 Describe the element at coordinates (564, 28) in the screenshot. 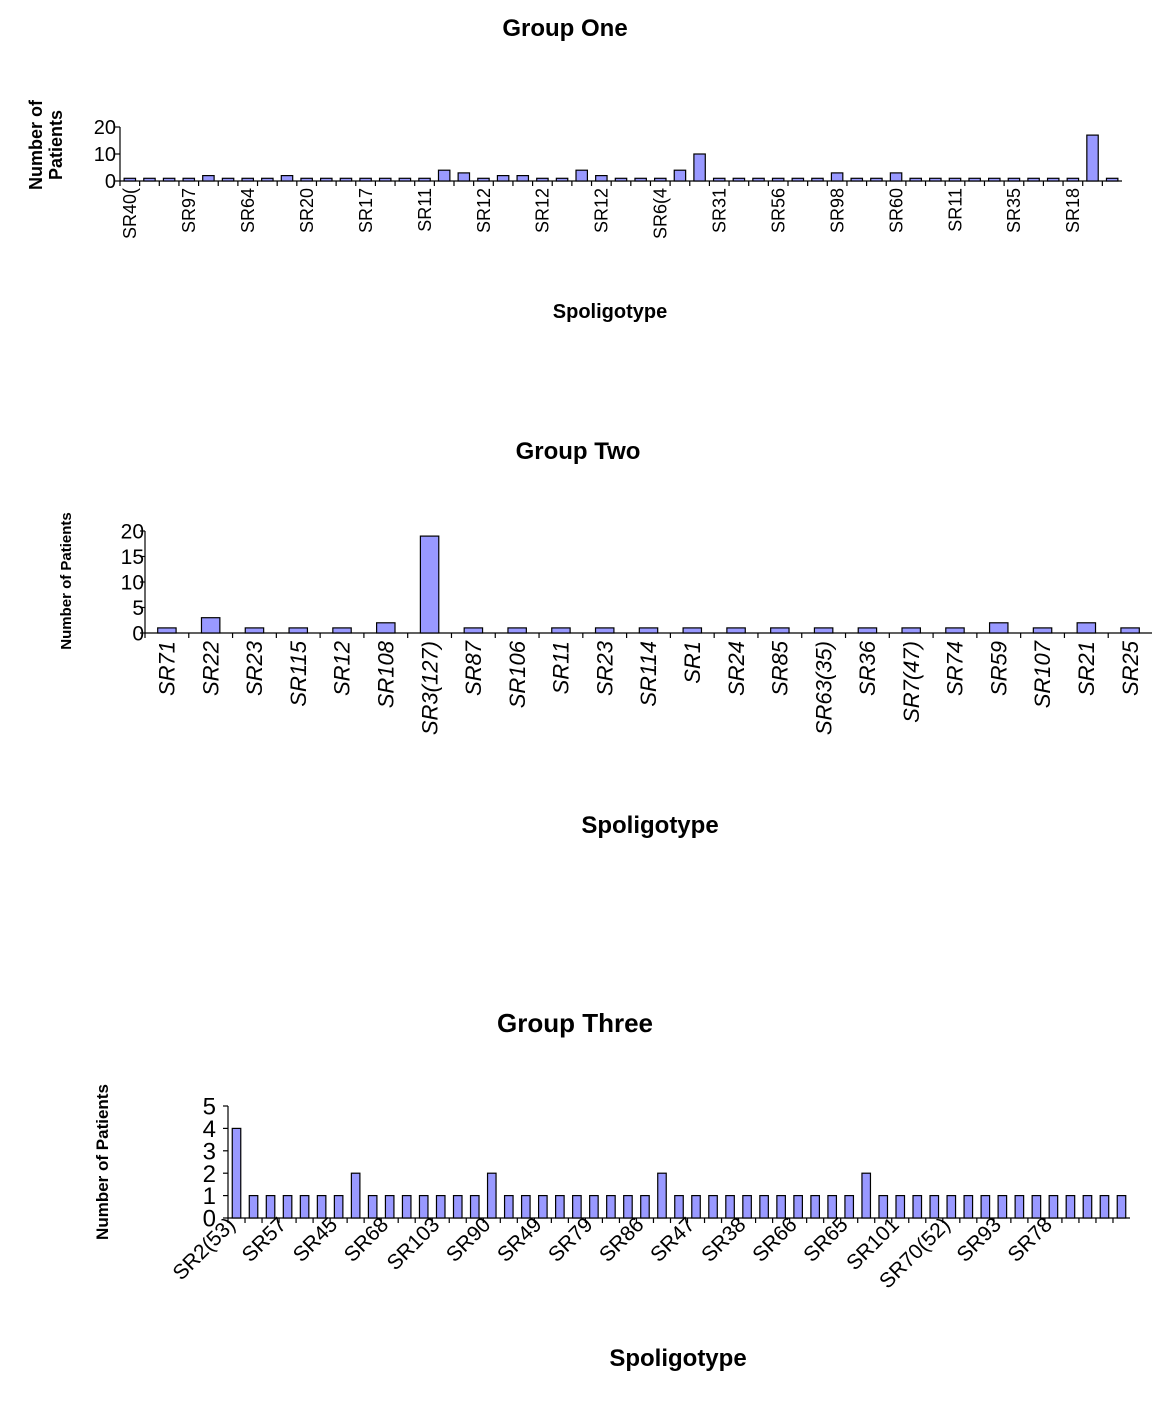

I see `chart-title: Group One` at that location.